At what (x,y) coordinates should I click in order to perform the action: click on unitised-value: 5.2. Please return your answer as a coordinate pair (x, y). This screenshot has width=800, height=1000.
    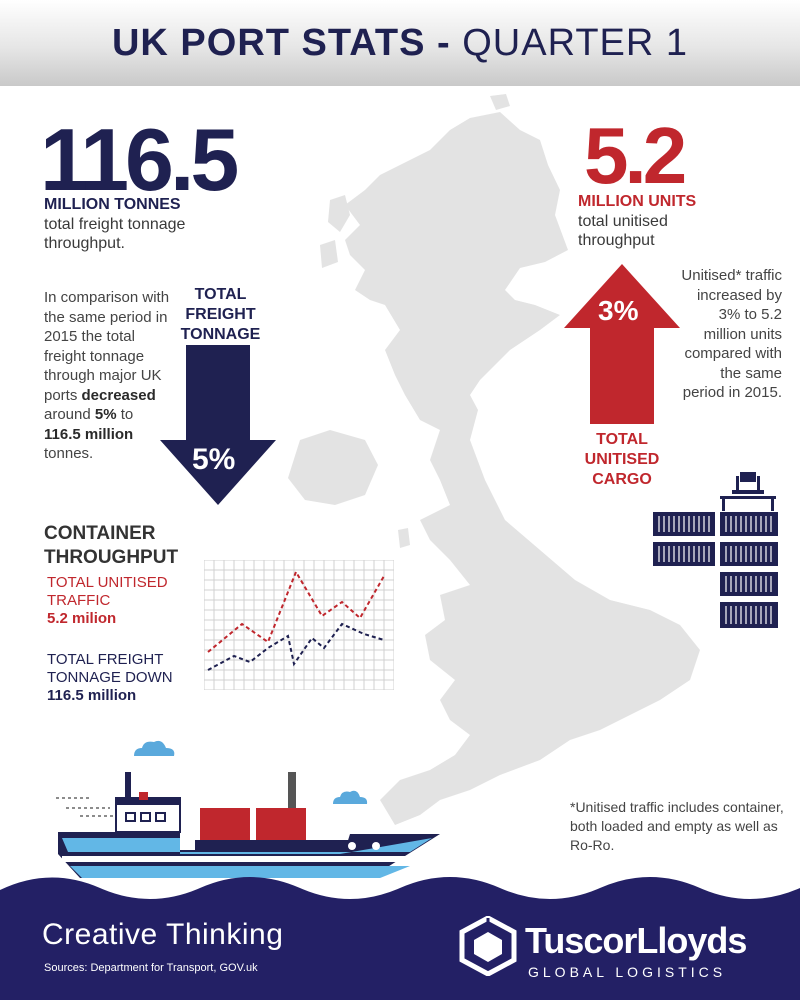
    Looking at the image, I should click on (635, 155).